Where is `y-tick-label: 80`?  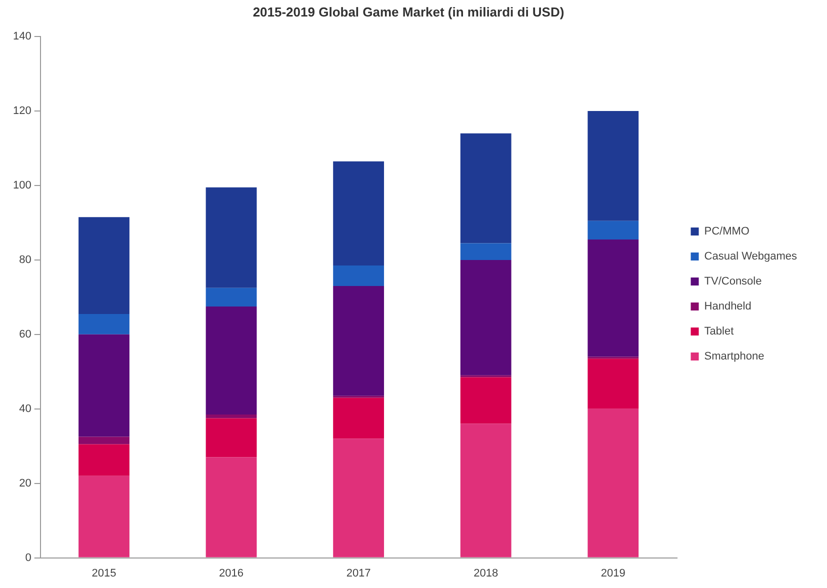
y-tick-label: 80 is located at coordinates (25, 260).